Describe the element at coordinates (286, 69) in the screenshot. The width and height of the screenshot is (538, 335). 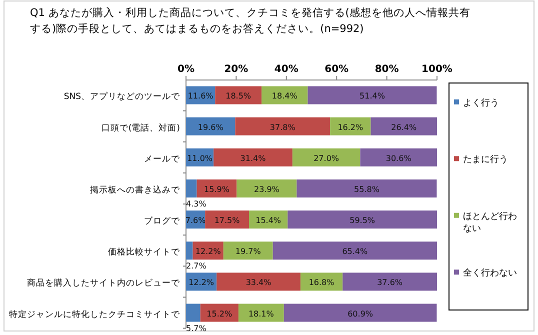
I see `x-tick-label: 40%` at that location.